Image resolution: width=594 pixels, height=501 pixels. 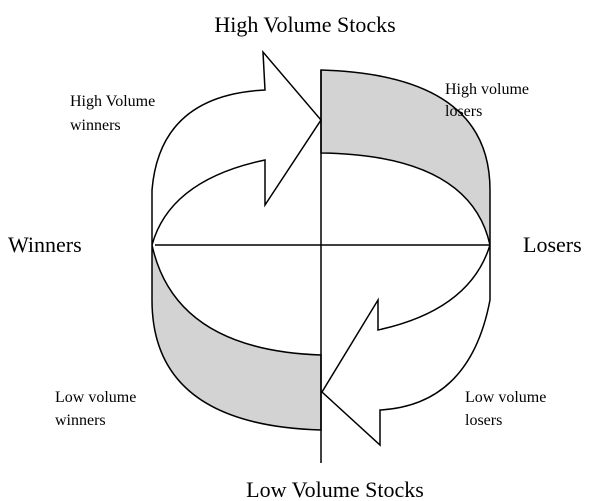 I want to click on high-volume-losers-band, so click(x=405, y=157).